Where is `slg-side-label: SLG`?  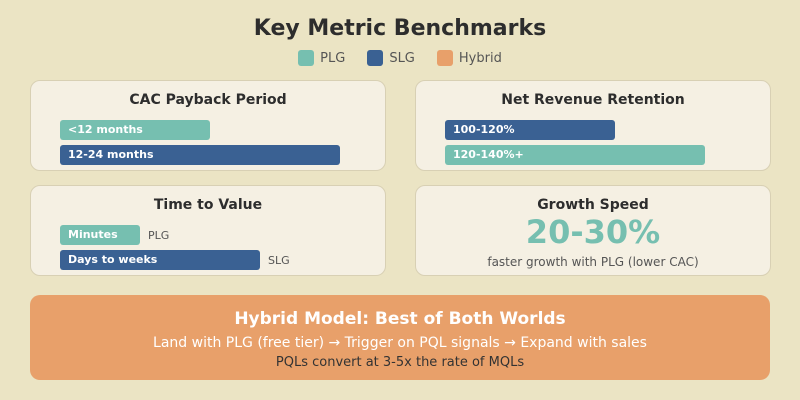
slg-side-label: SLG is located at coordinates (279, 260).